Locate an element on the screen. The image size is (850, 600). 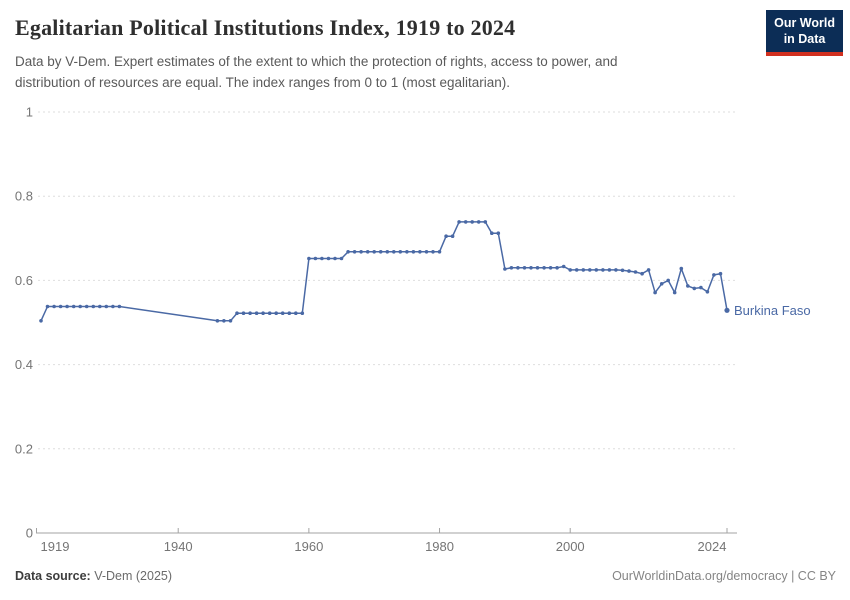
series-label: Burkina Faso is located at coordinates (772, 310).